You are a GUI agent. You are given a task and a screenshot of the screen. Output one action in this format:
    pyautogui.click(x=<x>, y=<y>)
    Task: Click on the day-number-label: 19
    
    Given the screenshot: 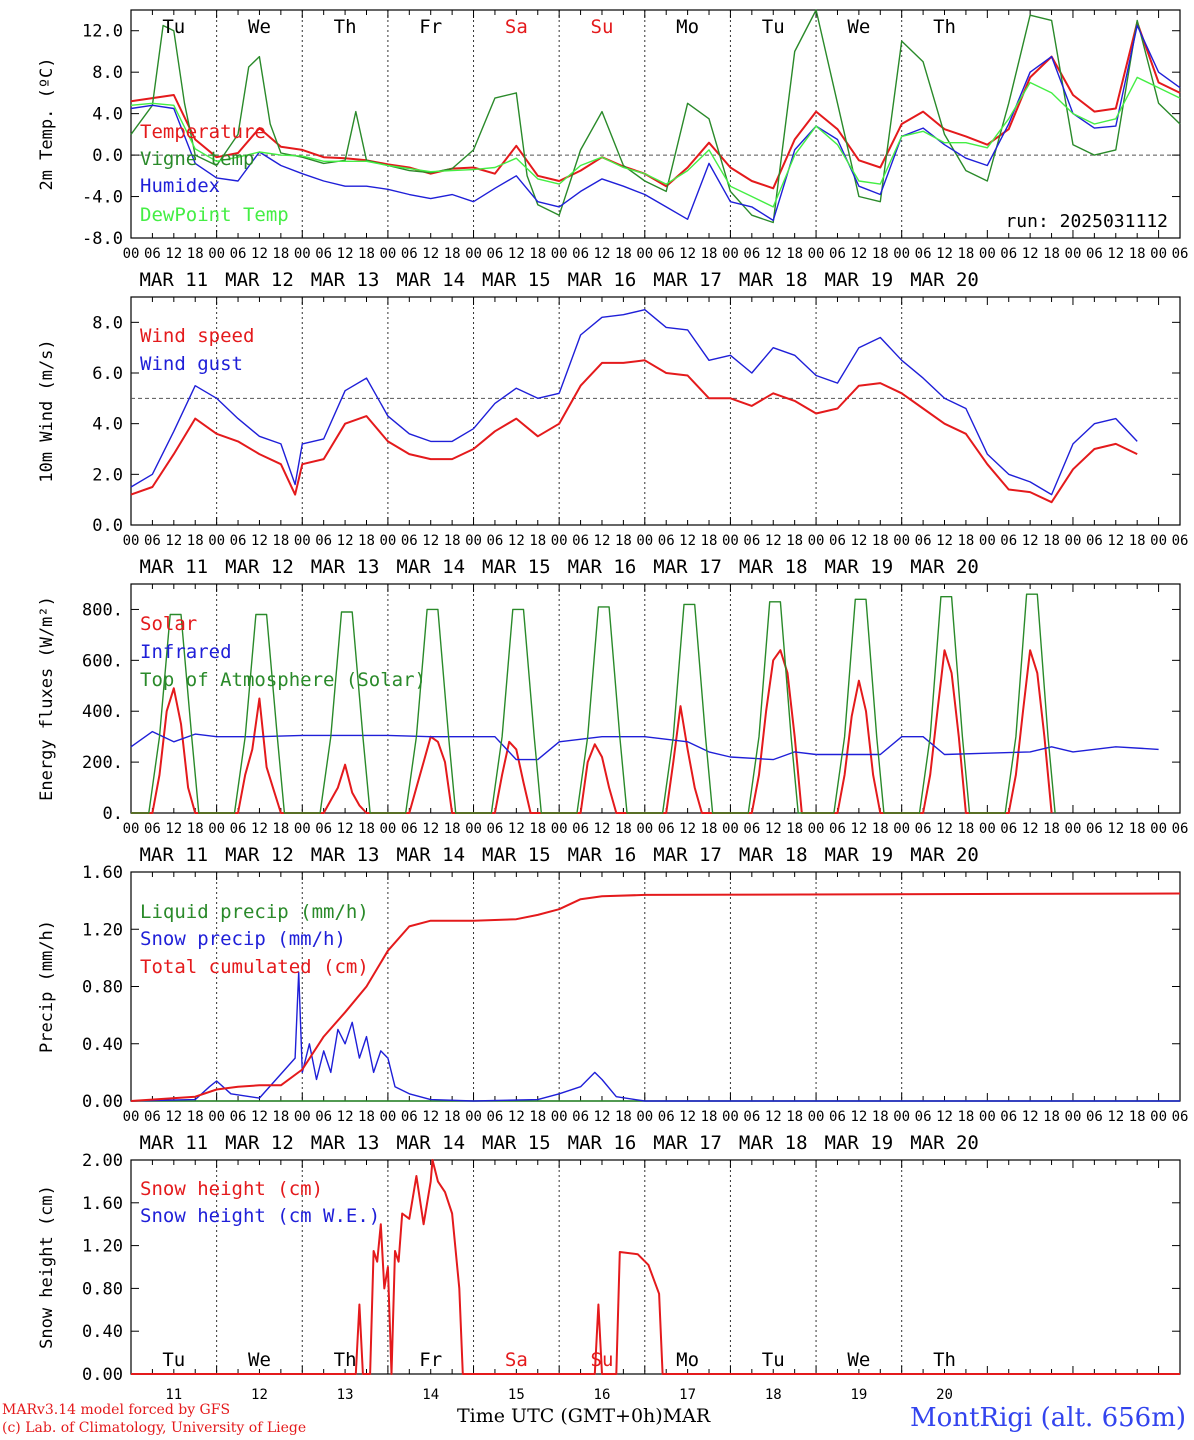 What is the action you would take?
    pyautogui.click(x=858, y=1395)
    